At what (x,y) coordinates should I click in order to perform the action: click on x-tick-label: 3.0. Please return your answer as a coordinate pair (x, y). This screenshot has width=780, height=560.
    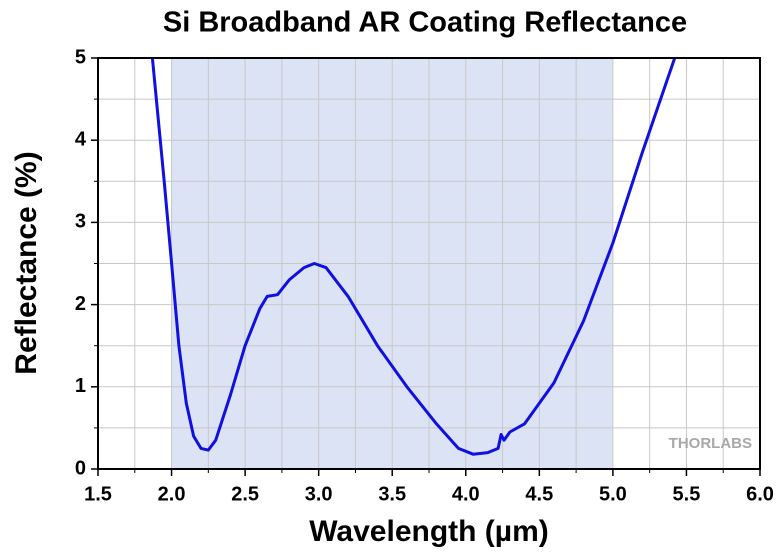
    Looking at the image, I should click on (319, 494).